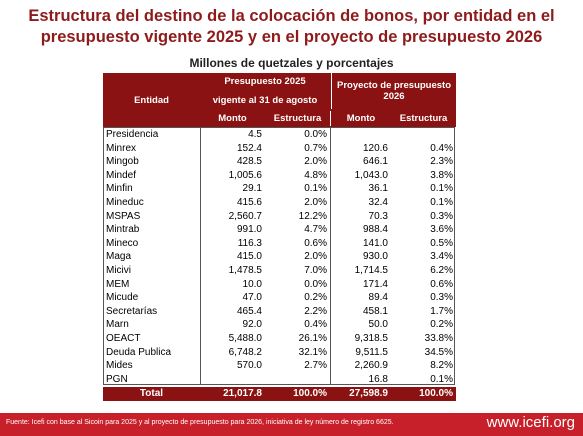 The width and height of the screenshot is (583, 436). Describe the element at coordinates (252, 284) in the screenshot. I see `cell: 10.0` at that location.